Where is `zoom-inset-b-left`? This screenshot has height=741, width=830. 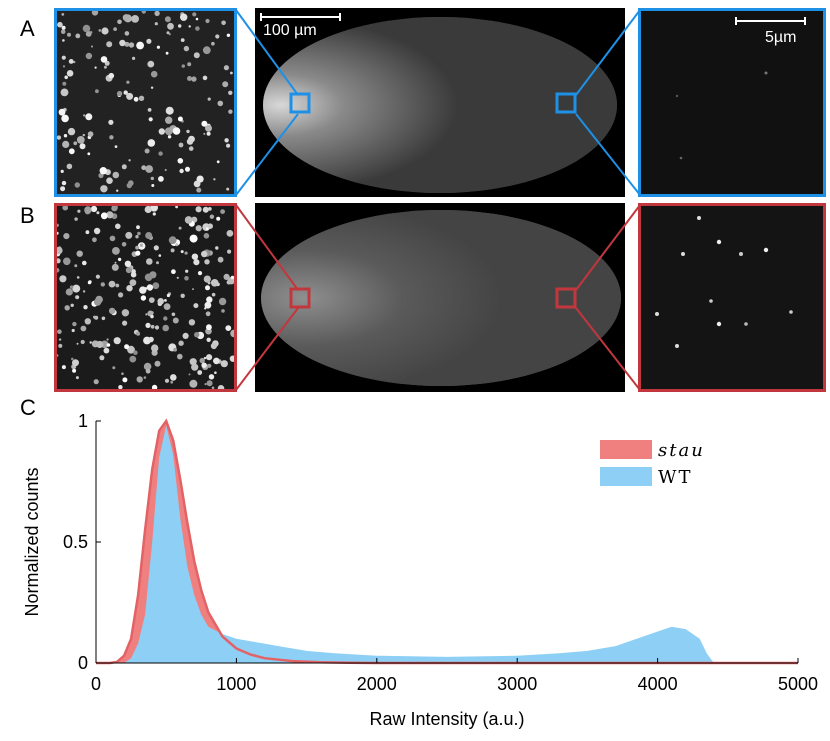
zoom-inset-b-left is located at coordinates (145, 297).